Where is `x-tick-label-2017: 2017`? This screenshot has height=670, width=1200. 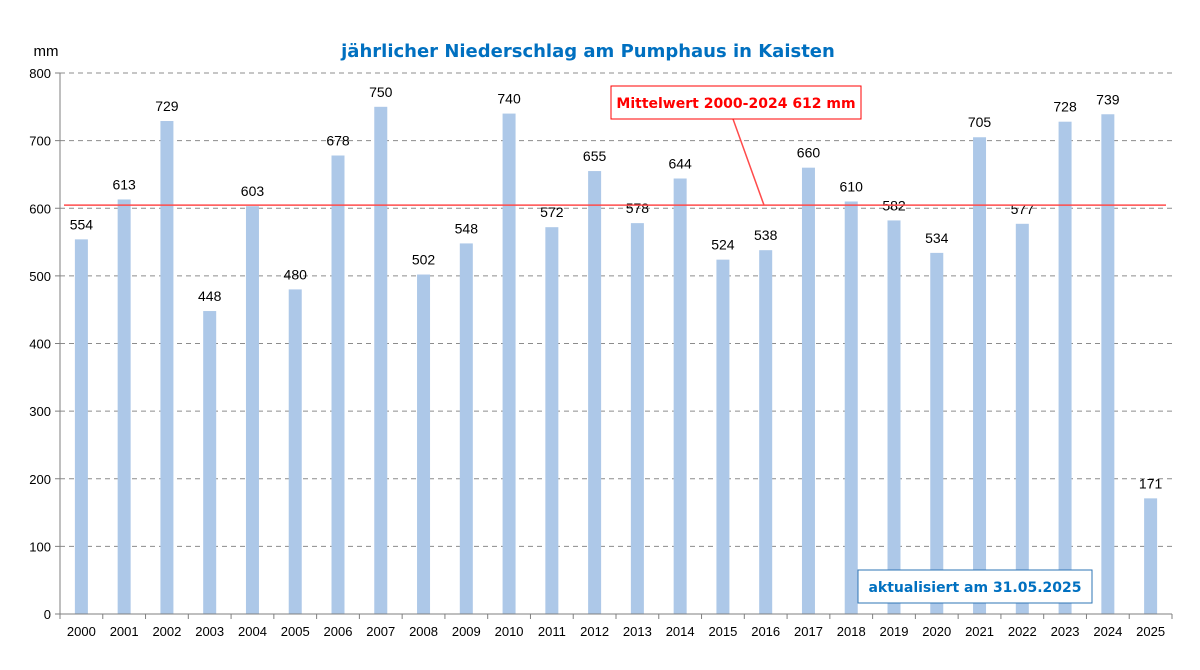
x-tick-label-2017: 2017 is located at coordinates (808, 631).